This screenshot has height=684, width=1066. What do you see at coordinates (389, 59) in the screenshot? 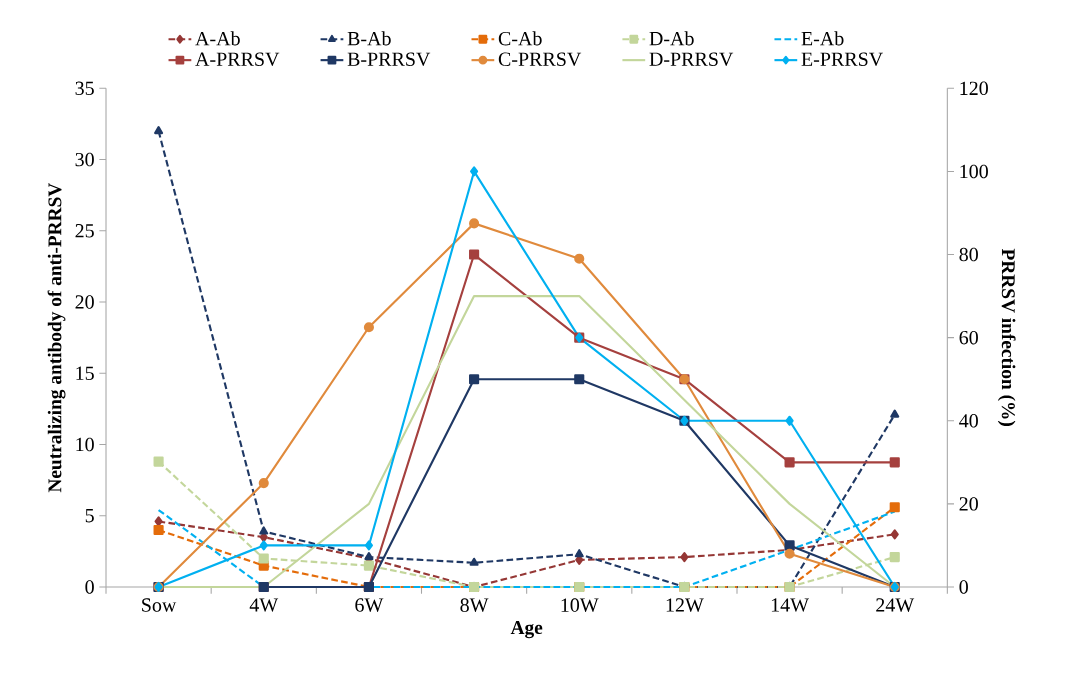
I see `legend-label: B-PRRSV` at bounding box center [389, 59].